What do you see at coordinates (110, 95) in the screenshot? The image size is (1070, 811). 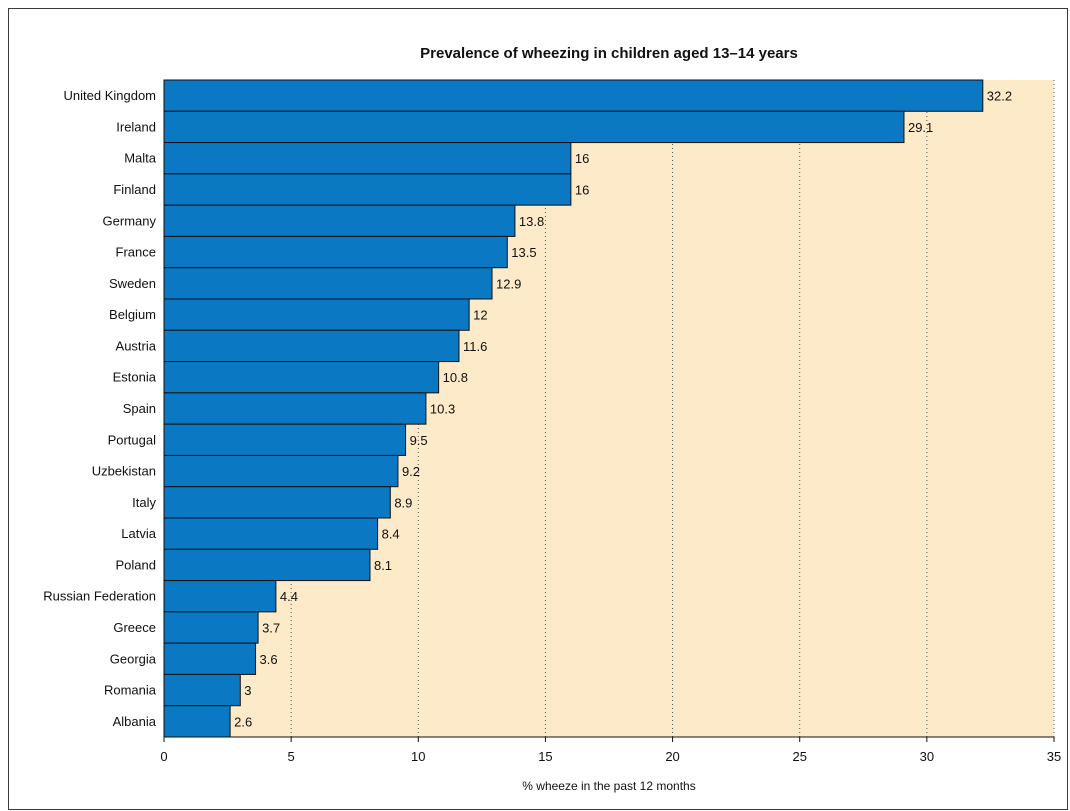 I see `category-label: United Kingdom` at bounding box center [110, 95].